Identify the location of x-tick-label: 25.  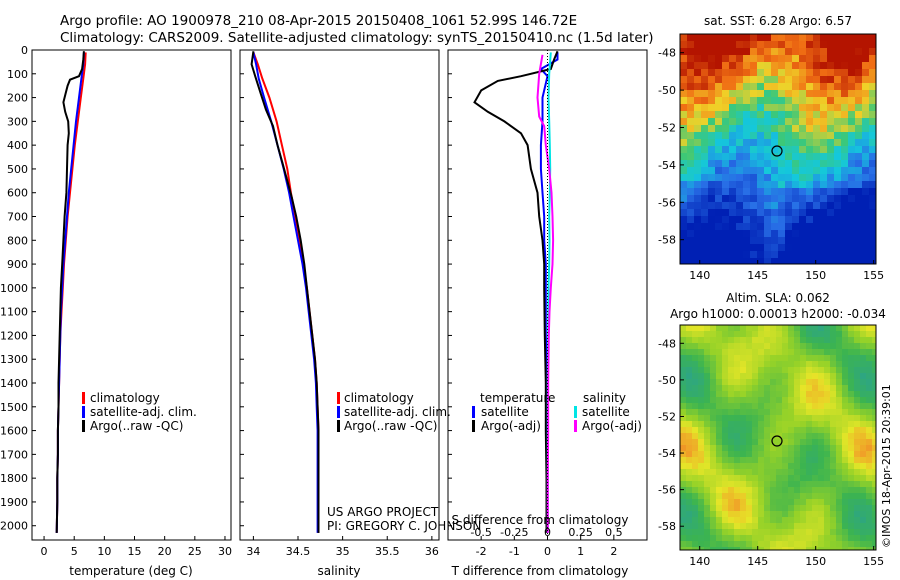
(195, 551).